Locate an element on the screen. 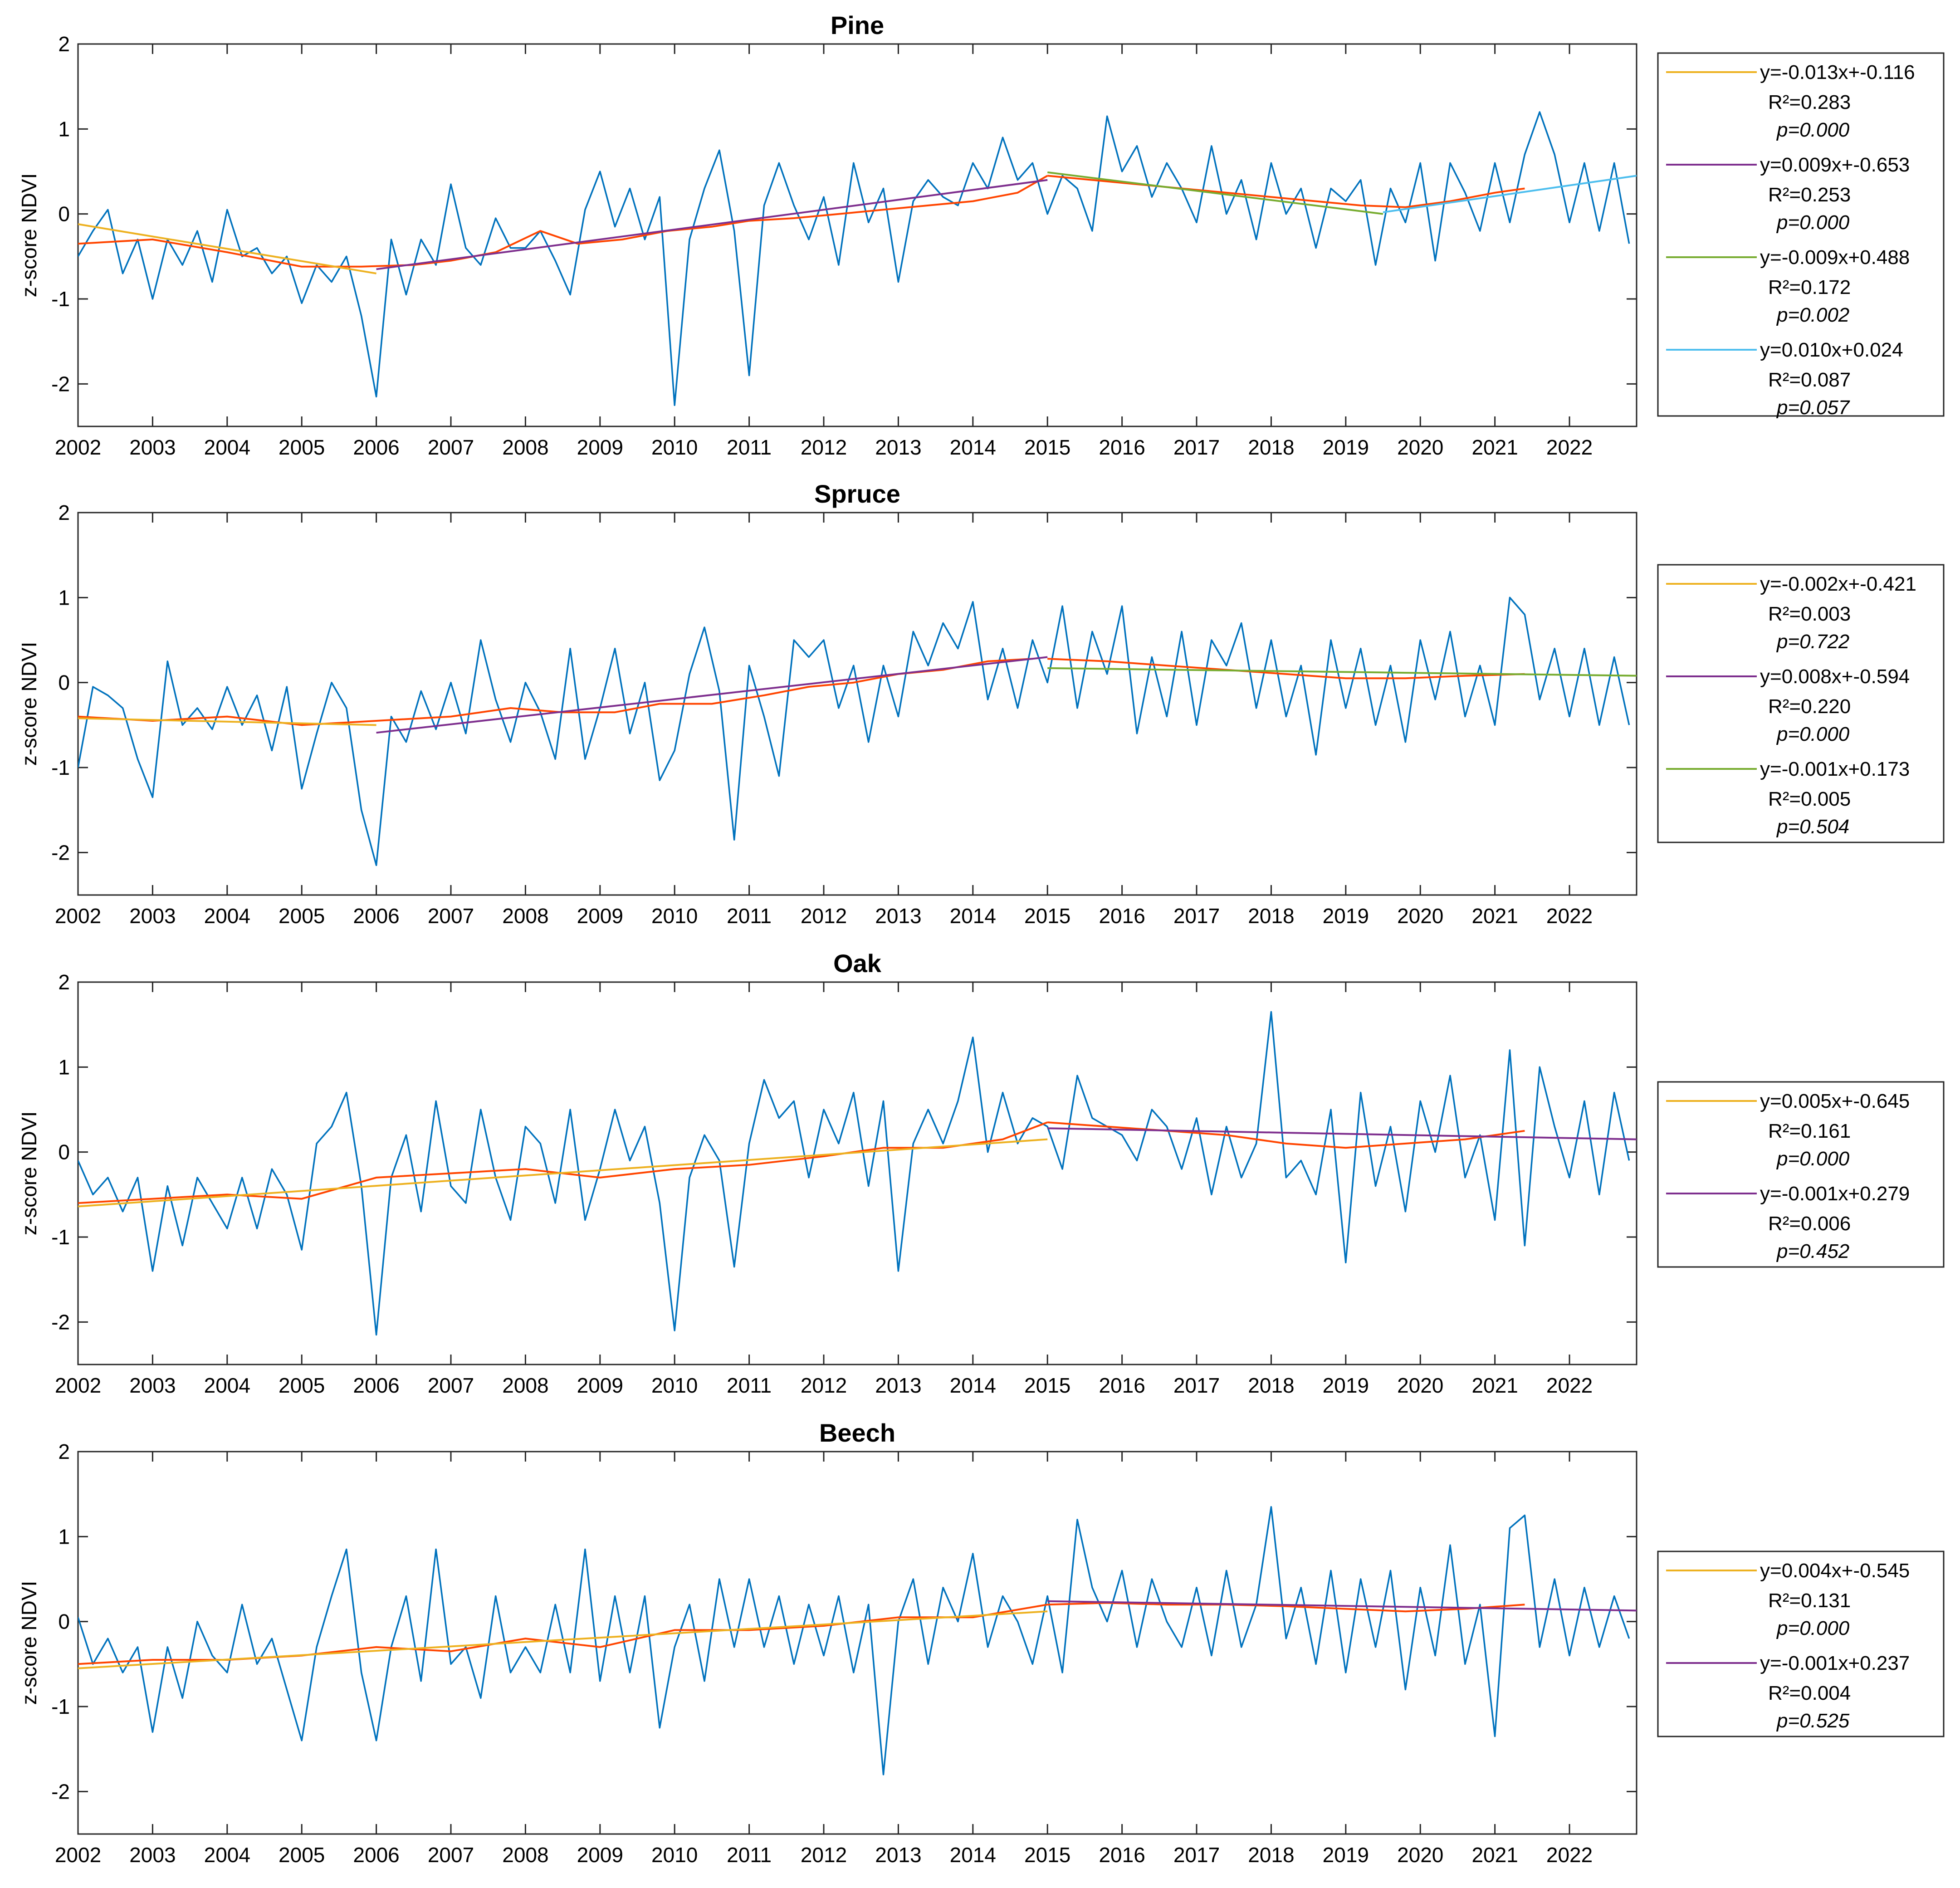  x-tick-label: 2019 is located at coordinates (1346, 1855).